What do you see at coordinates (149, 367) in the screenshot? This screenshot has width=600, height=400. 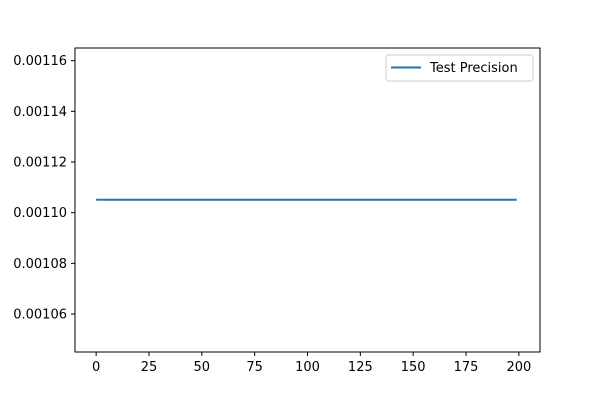 I see `x-tick-label: 25` at bounding box center [149, 367].